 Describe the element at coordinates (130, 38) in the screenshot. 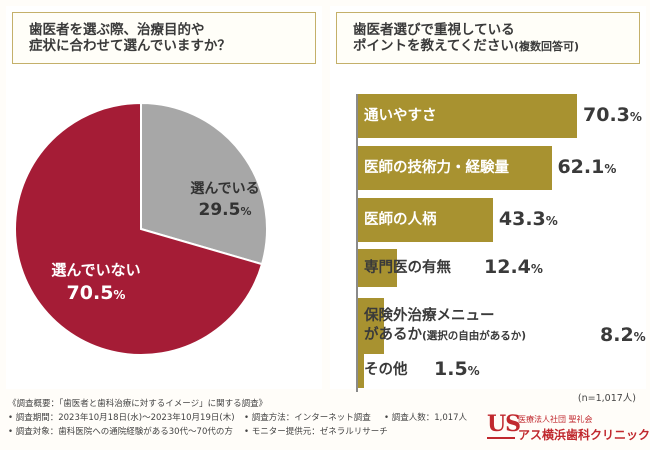

I see `pie-question: 歯医者を選ぶ際、治療目的や 症状に合わせて選んでいますか？` at that location.